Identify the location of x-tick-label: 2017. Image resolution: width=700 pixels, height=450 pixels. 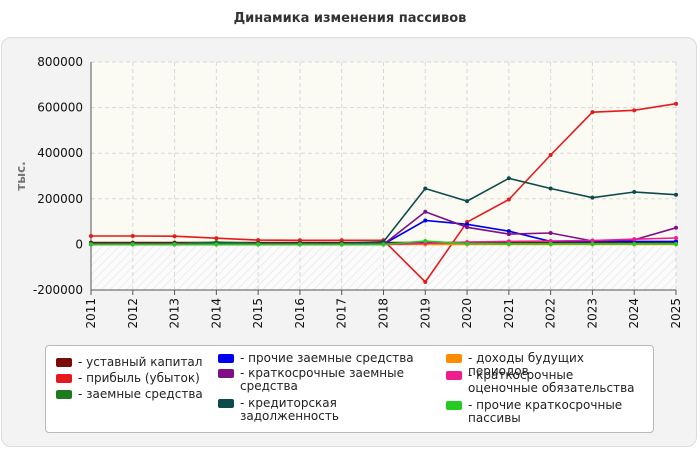
(342, 313).